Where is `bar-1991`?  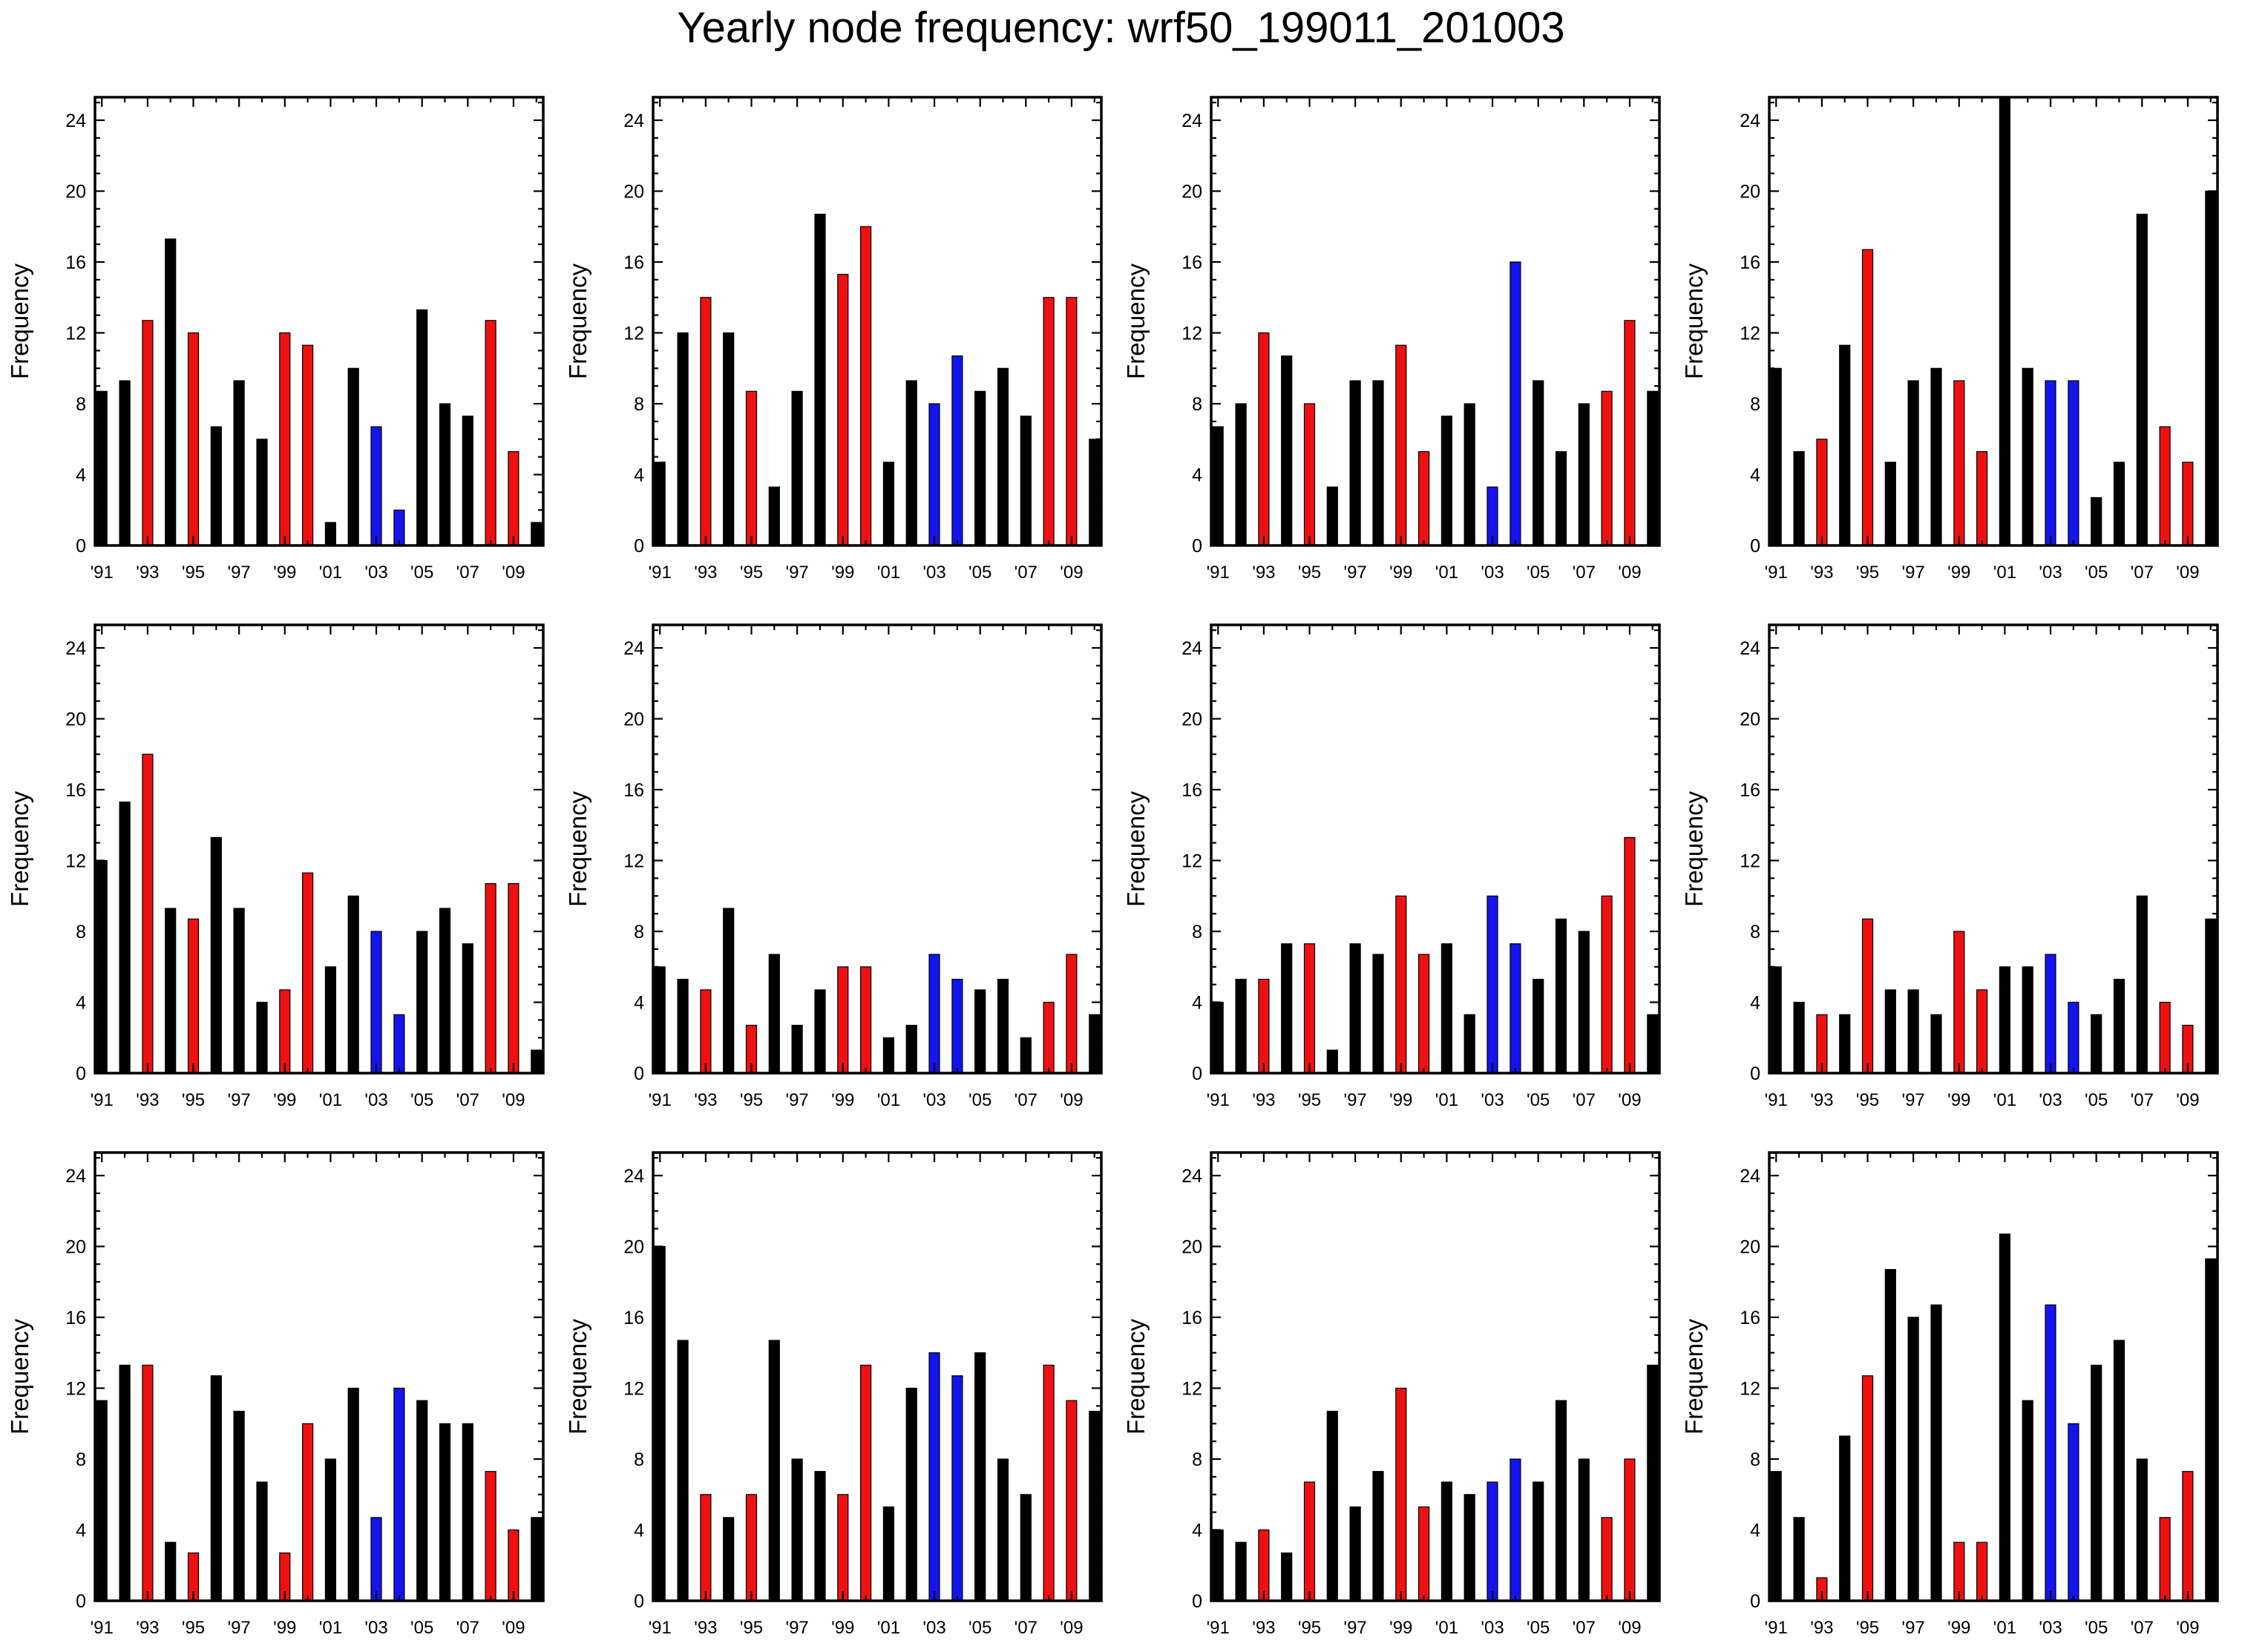 bar-1991 is located at coordinates (1776, 1536).